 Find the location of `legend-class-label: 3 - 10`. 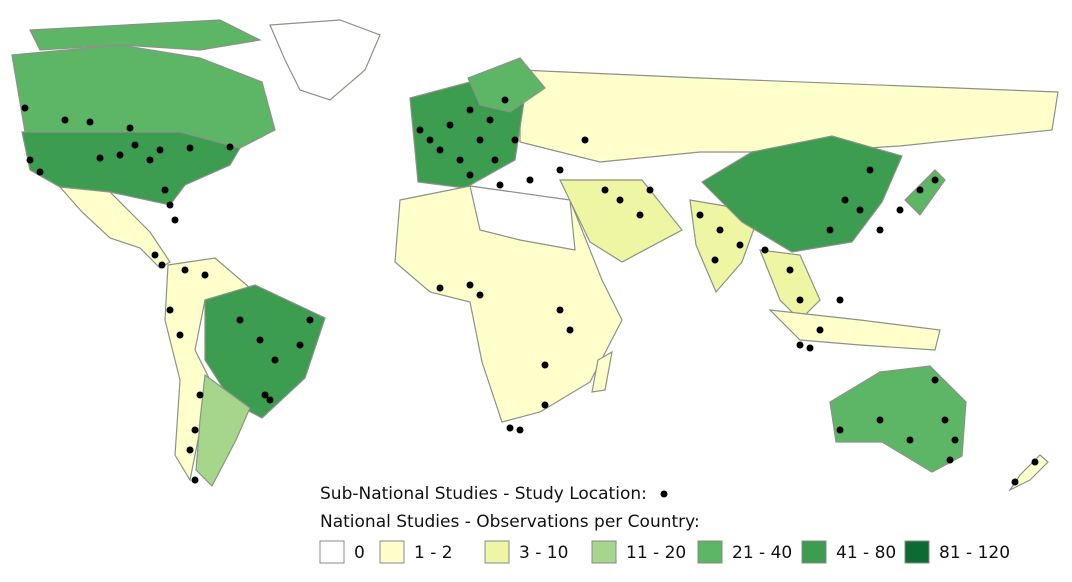

legend-class-label: 3 - 10 is located at coordinates (543, 553).